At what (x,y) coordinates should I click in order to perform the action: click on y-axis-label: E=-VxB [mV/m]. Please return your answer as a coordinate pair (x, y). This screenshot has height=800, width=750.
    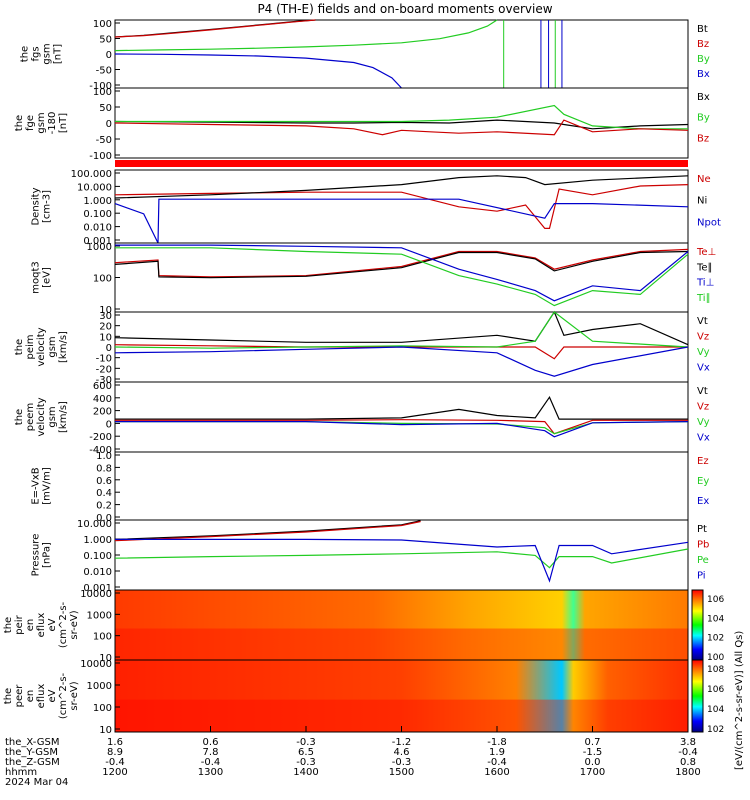
    Looking at the image, I should click on (42, 486).